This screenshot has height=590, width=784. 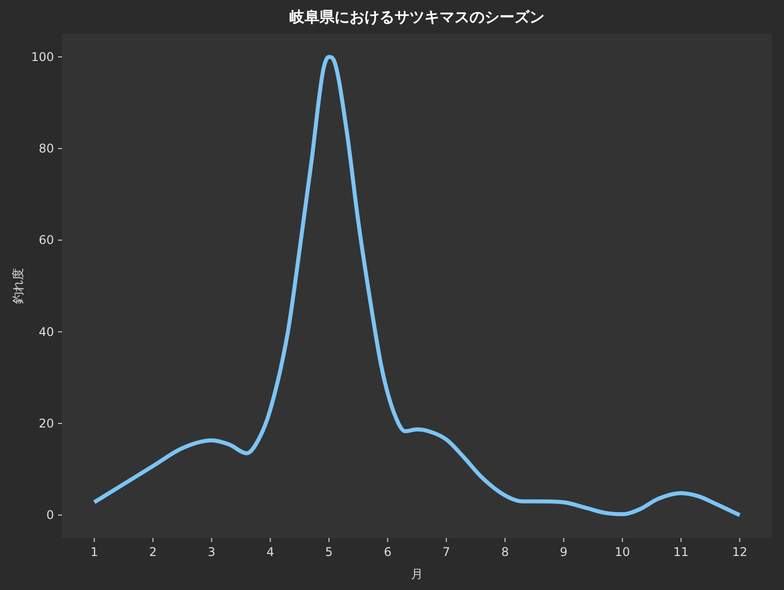 What do you see at coordinates (329, 552) in the screenshot?
I see `x-tick-label: 5` at bounding box center [329, 552].